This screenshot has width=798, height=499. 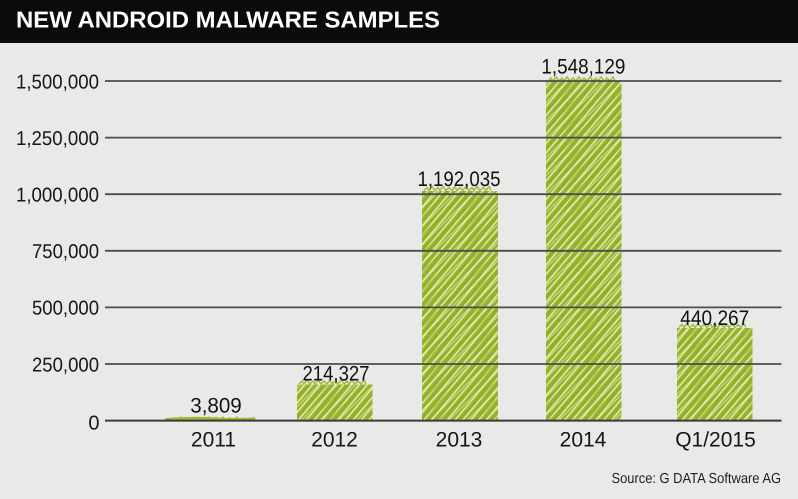 I want to click on svg-text: Source: G DATA Software AG, so click(x=697, y=479).